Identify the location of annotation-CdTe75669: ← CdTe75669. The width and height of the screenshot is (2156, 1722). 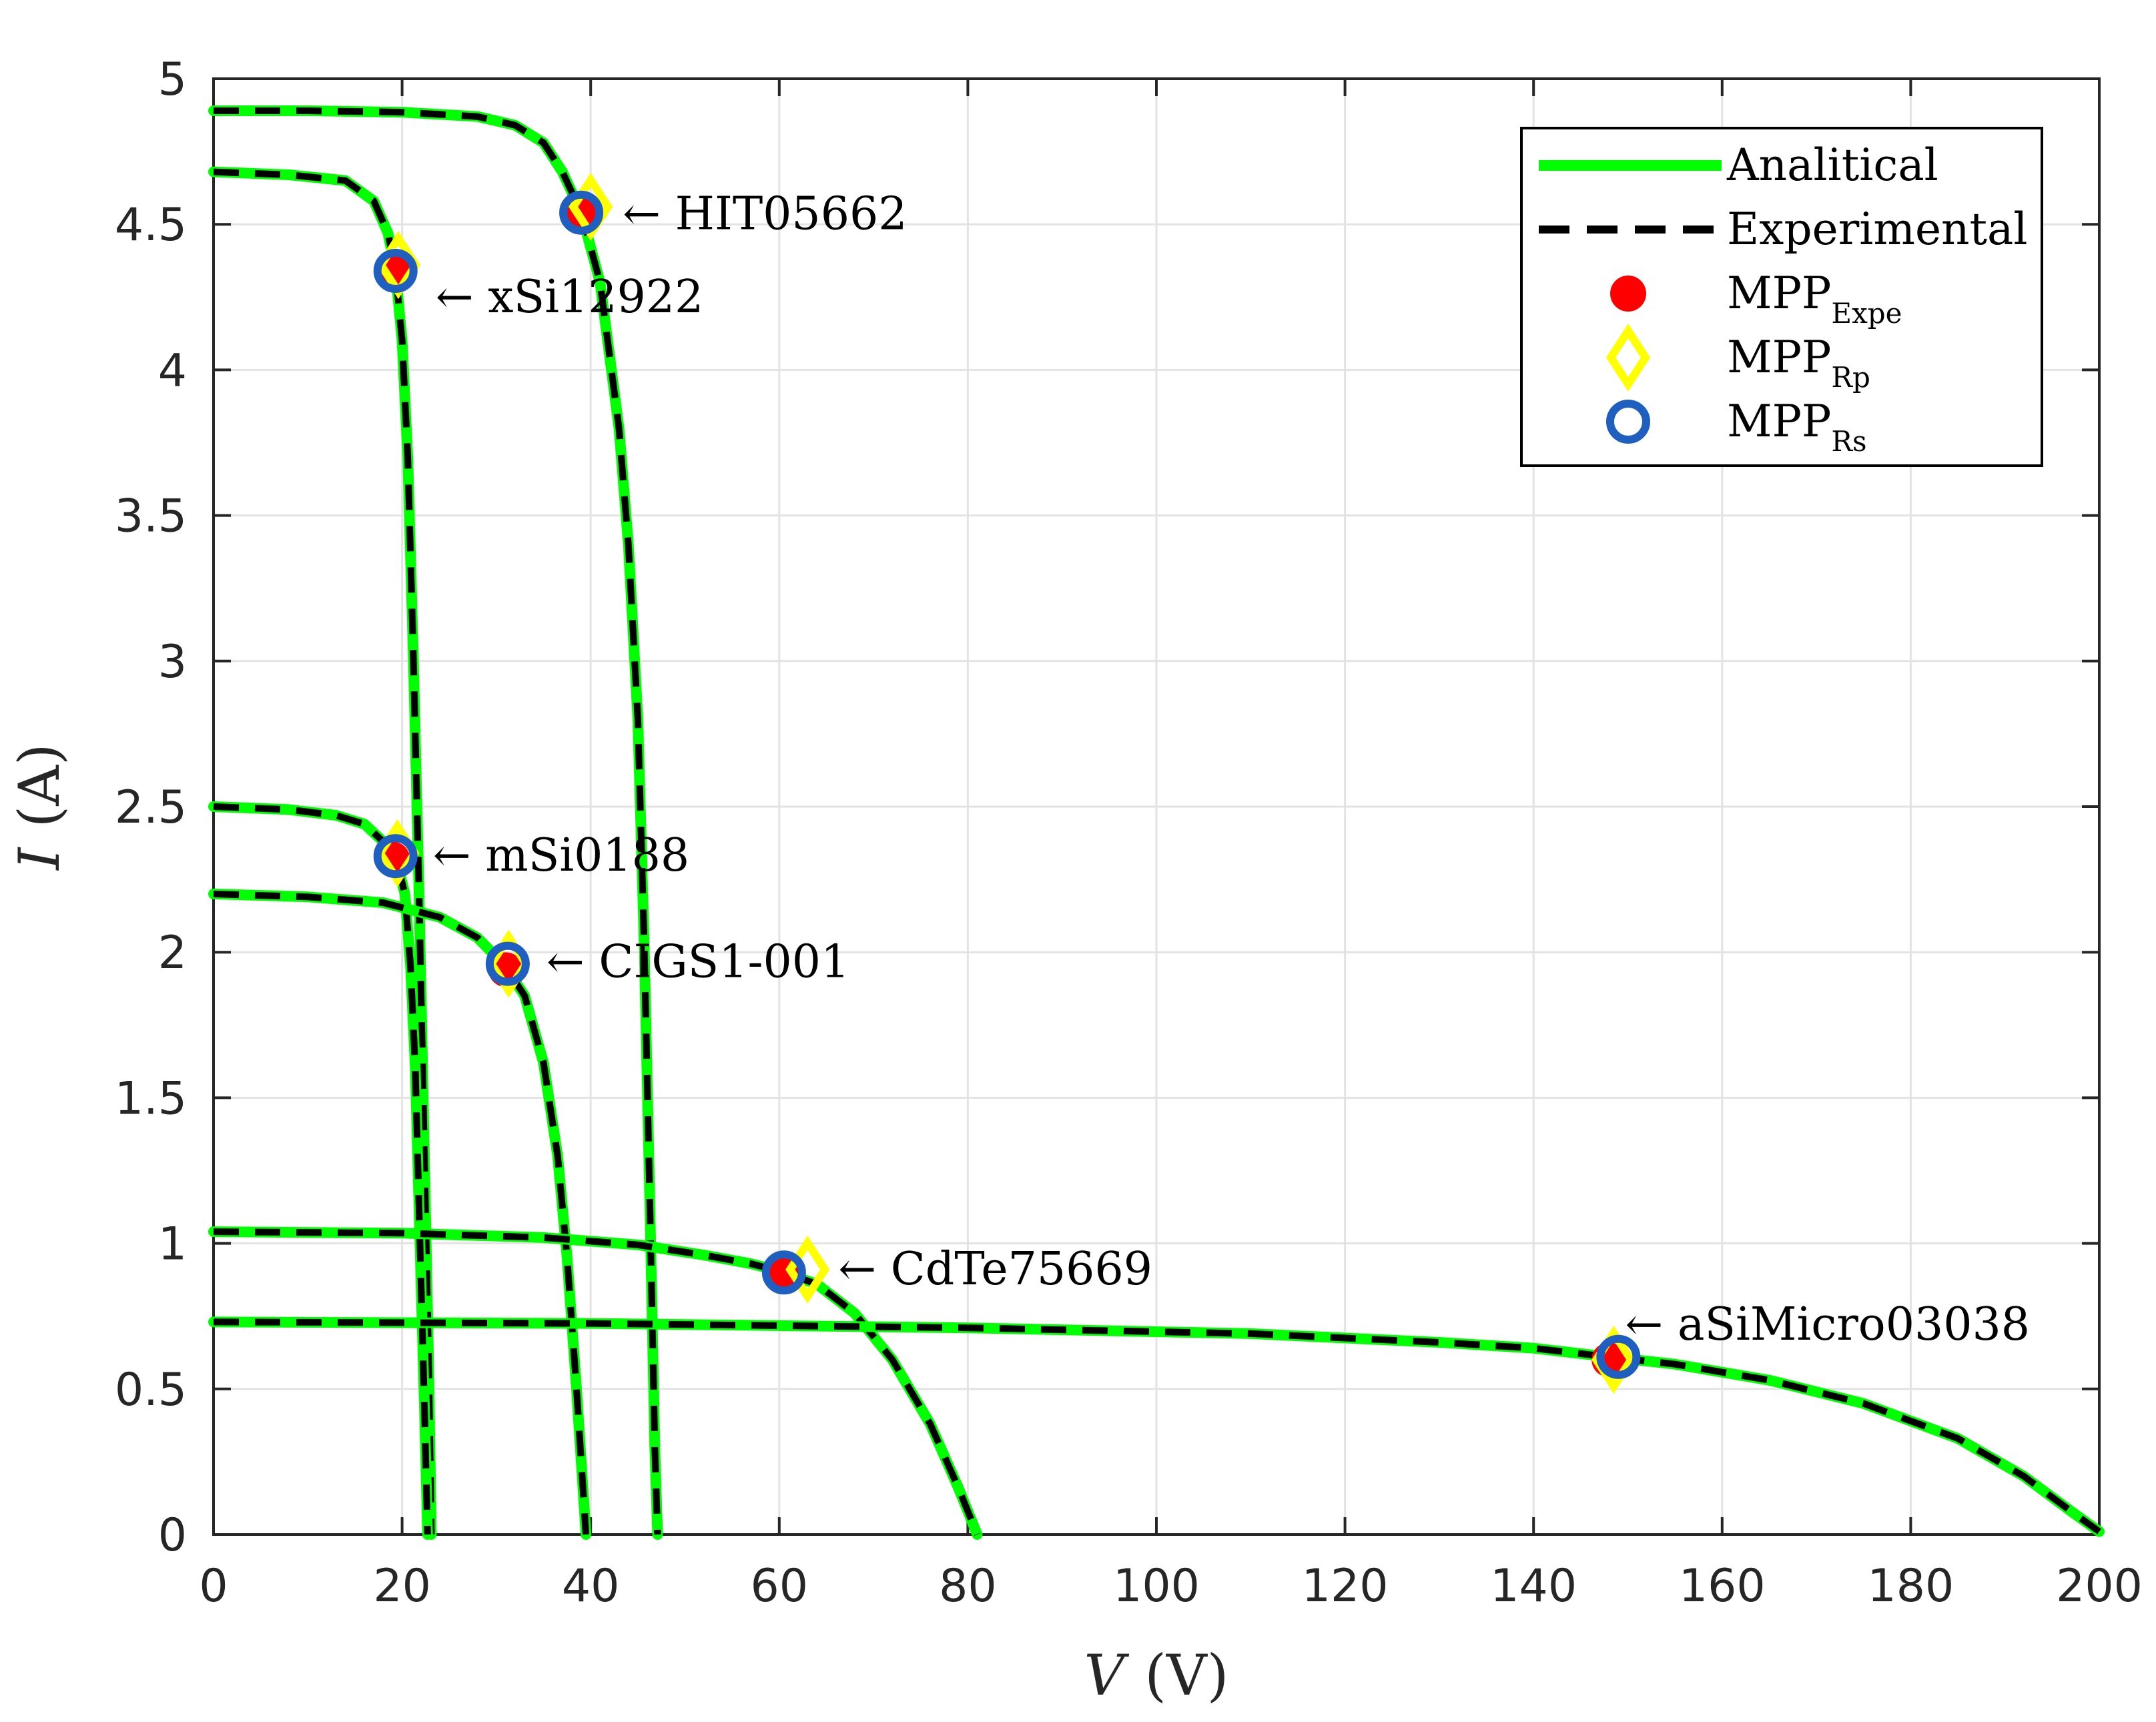
(995, 1269).